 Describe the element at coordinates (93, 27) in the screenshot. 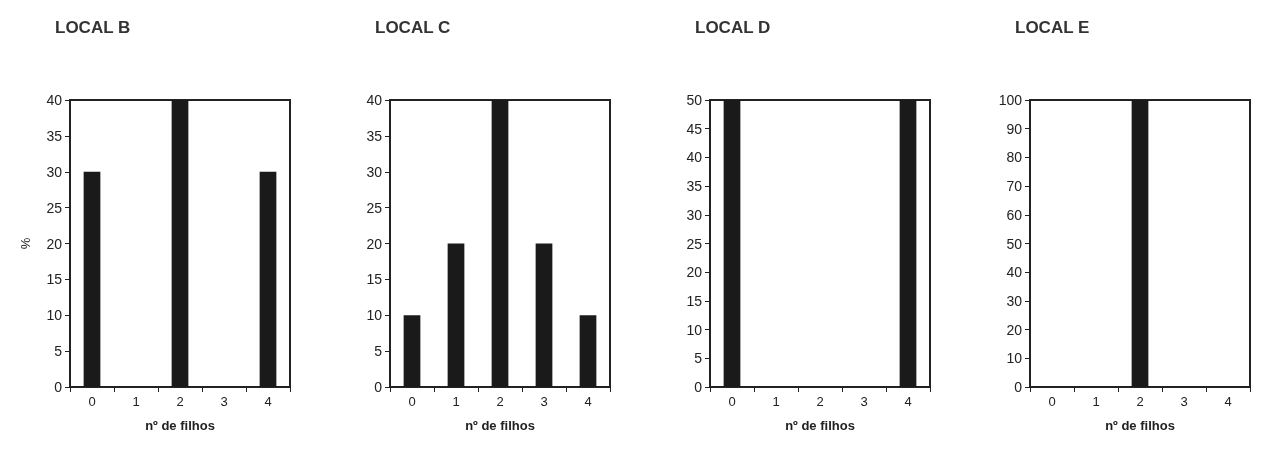

I see `chart-title: LOCAL B` at that location.